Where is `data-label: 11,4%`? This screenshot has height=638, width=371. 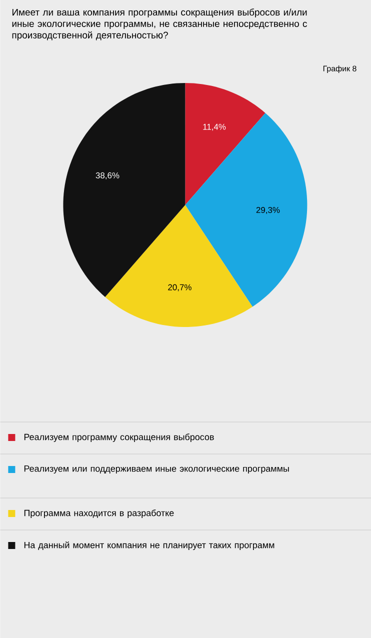
data-label: 11,4% is located at coordinates (214, 127).